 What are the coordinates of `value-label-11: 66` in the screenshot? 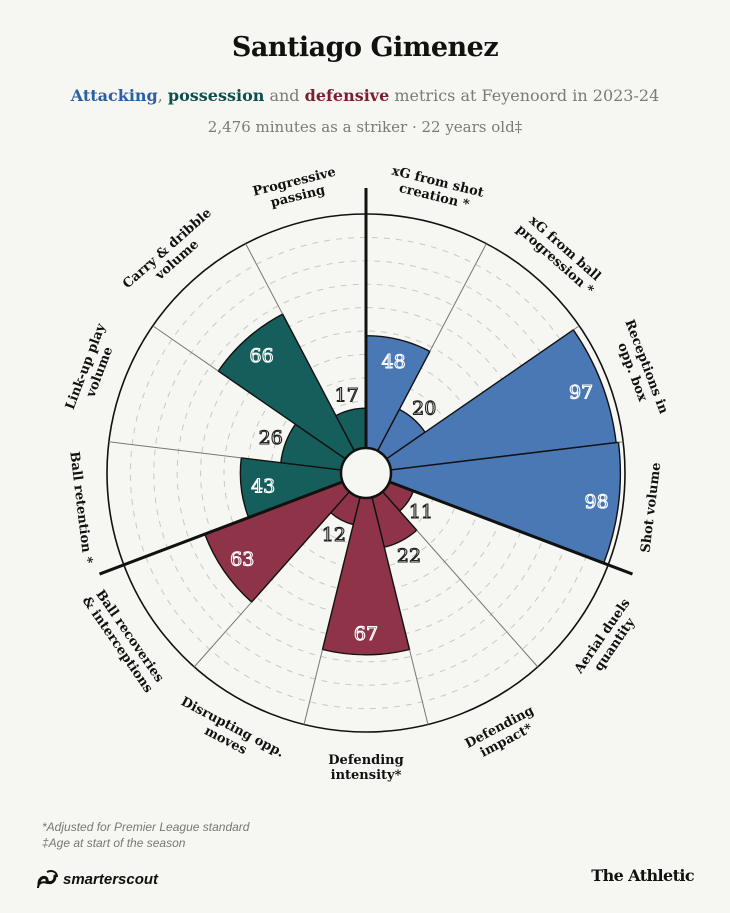 It's located at (262, 356).